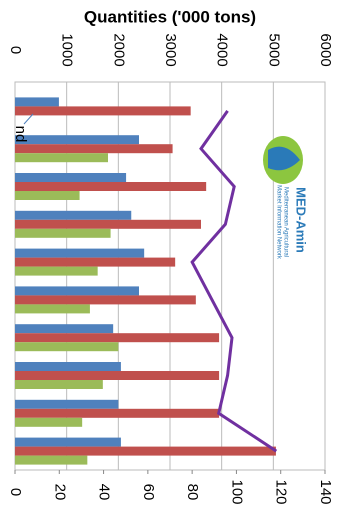  Describe the element at coordinates (15, 50) in the screenshot. I see `y-tick-label: 0` at that location.